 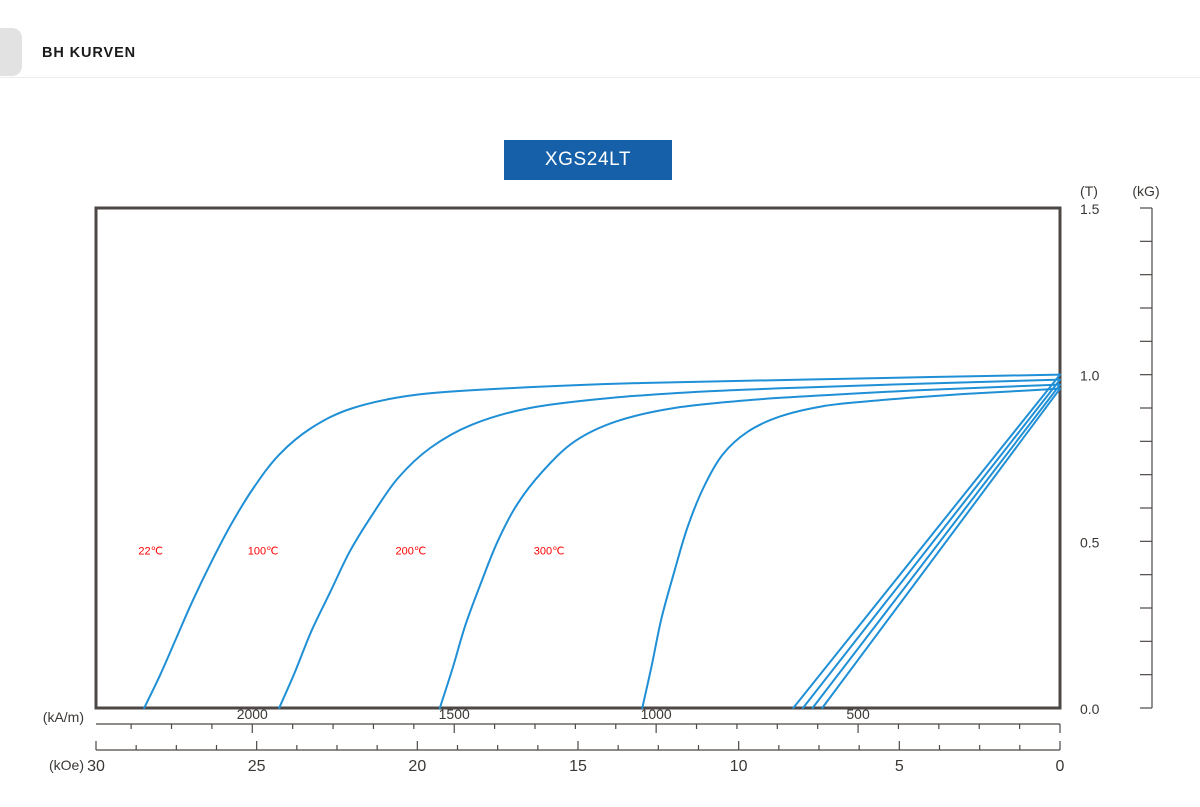 I want to click on kam-tick-label: 2000, so click(x=252, y=714).